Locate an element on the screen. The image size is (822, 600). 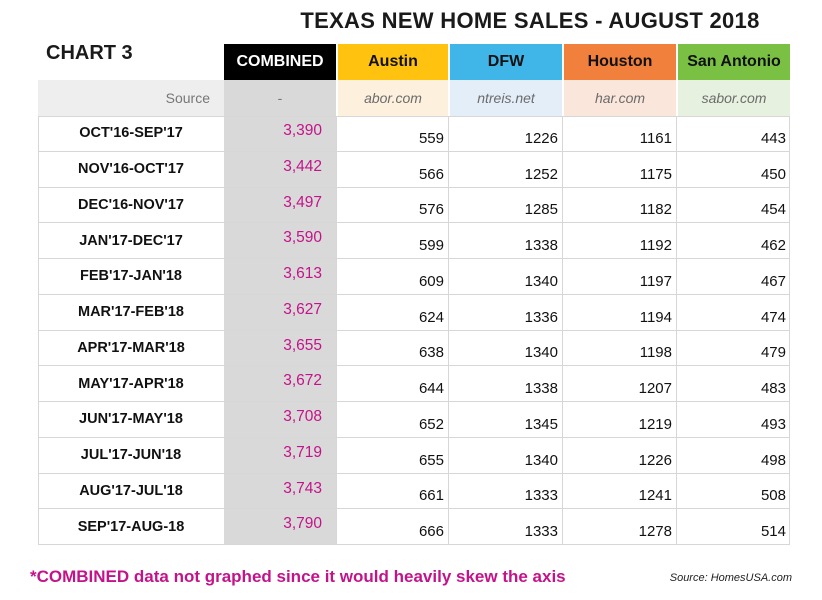
houston-value: 1207 is located at coordinates (655, 388).